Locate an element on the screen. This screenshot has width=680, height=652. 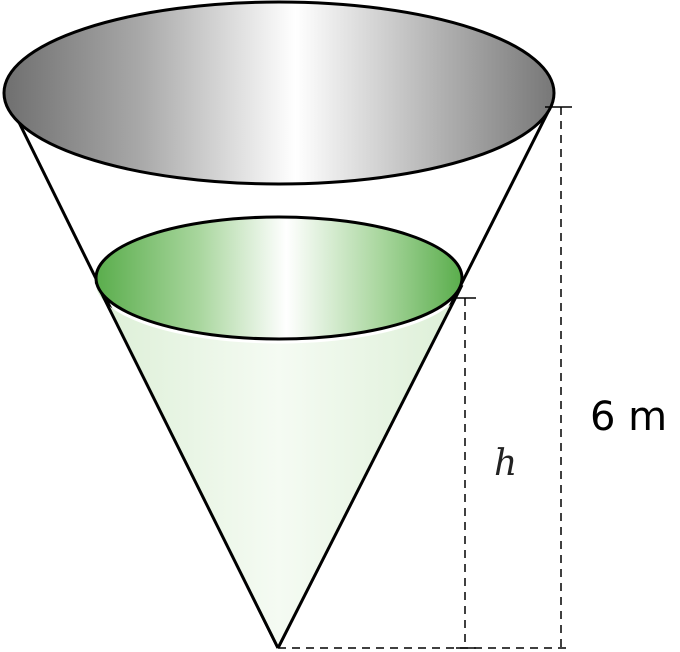
water-height-dimension is located at coordinates (466, 473).